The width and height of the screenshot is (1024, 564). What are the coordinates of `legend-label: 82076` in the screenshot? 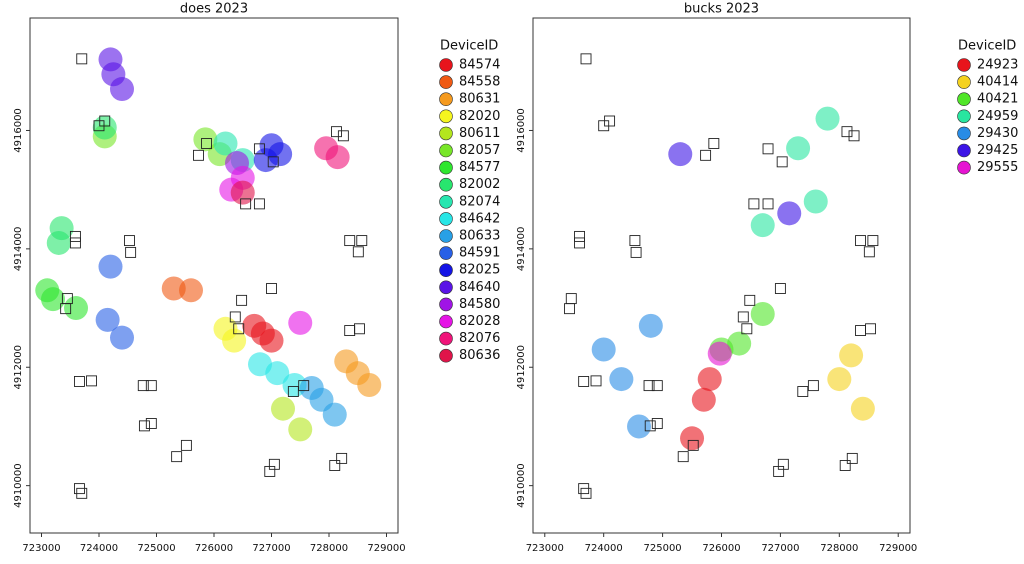 It's located at (479, 338).